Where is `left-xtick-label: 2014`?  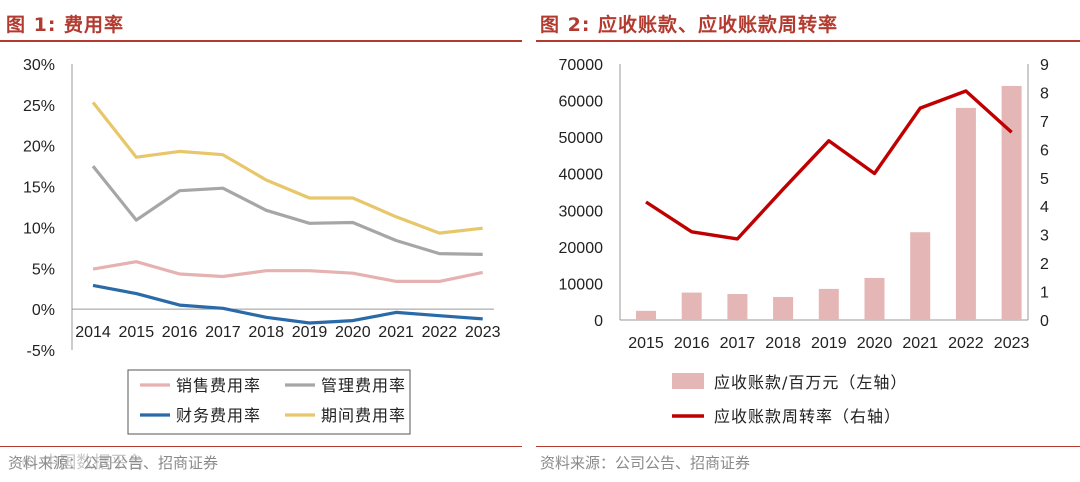 left-xtick-label: 2014 is located at coordinates (93, 332).